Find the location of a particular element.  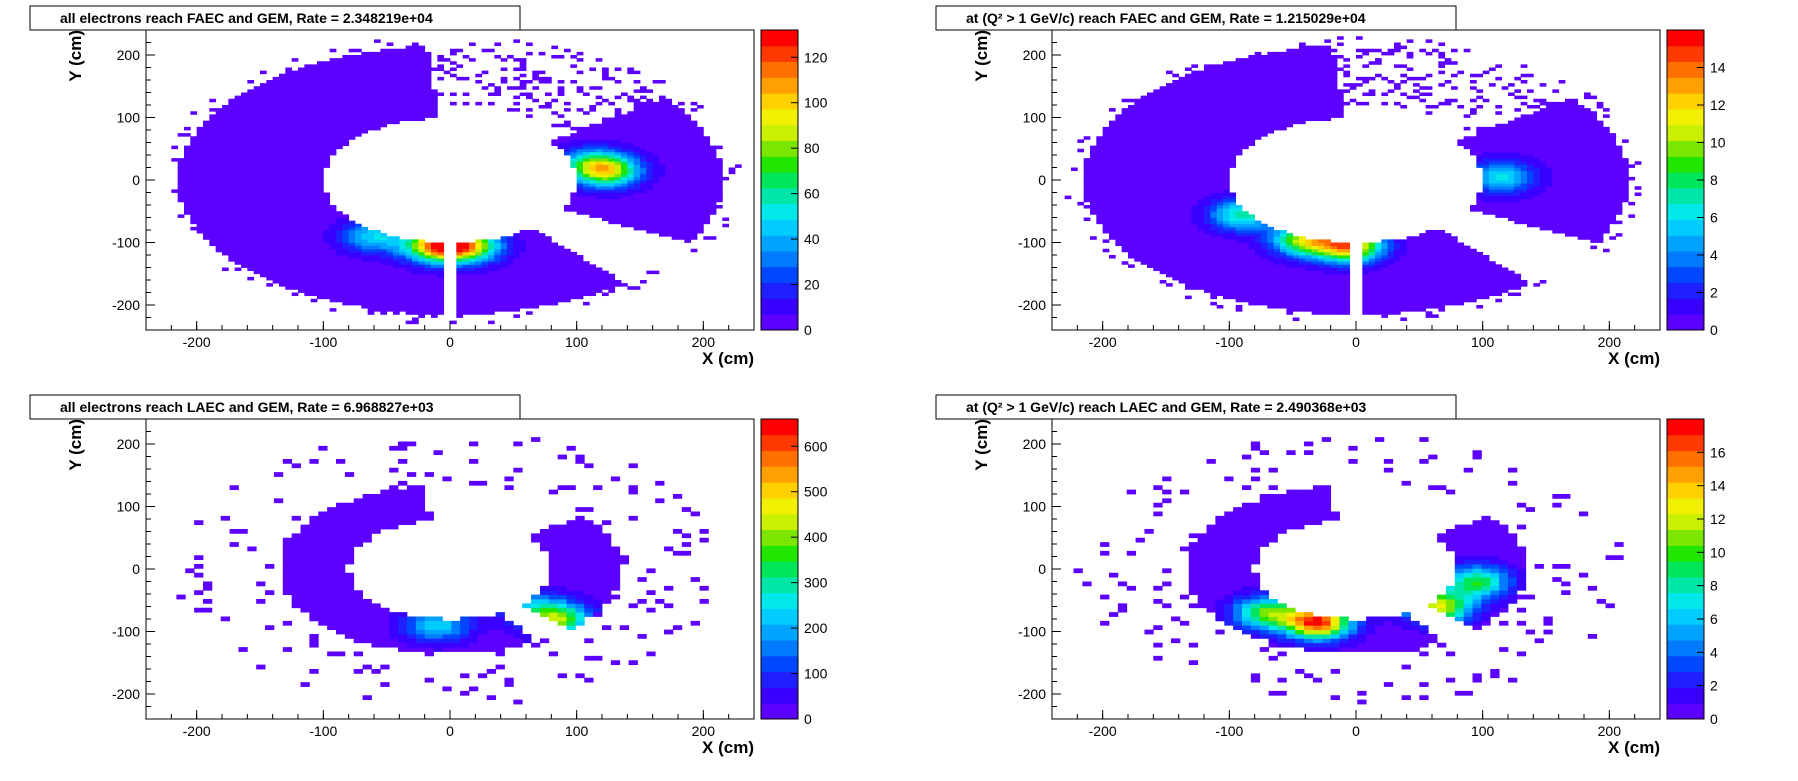

x-tick-label: 200 is located at coordinates (704, 342).